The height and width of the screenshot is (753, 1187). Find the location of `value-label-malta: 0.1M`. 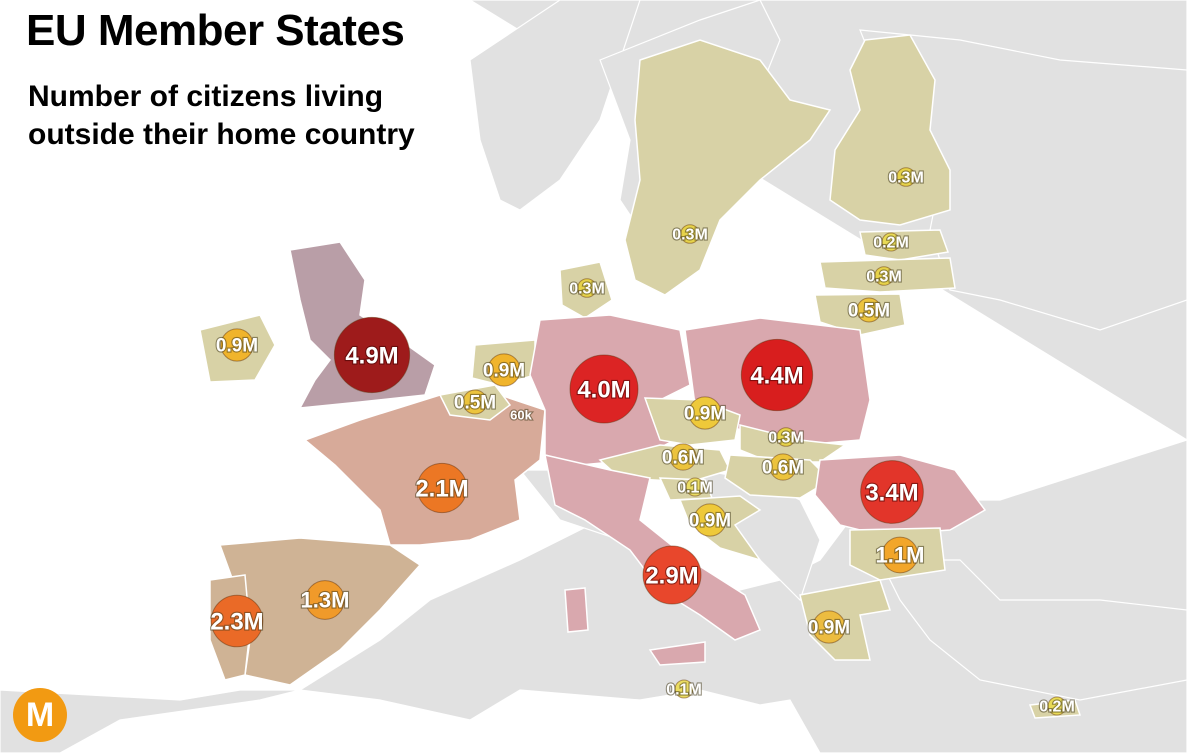

value-label-malta: 0.1M is located at coordinates (684, 690).